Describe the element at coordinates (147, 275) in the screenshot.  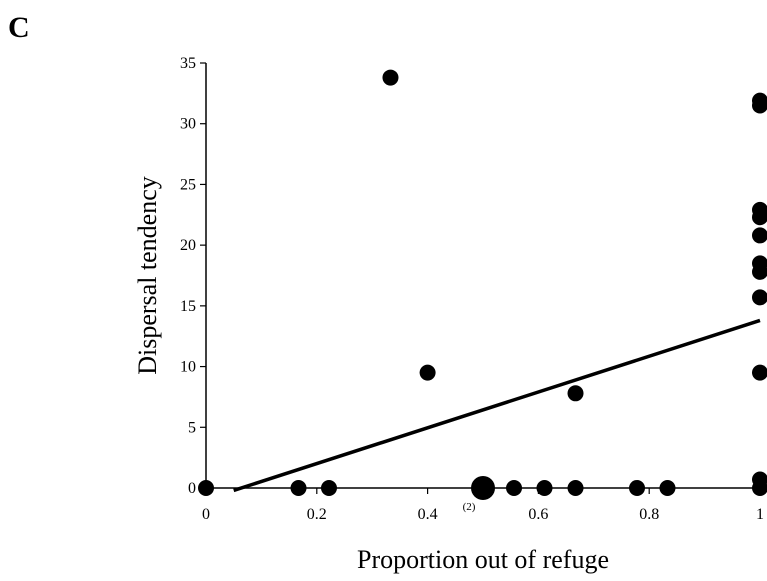
I see `y-axis-title: Dispersal tendency` at that location.